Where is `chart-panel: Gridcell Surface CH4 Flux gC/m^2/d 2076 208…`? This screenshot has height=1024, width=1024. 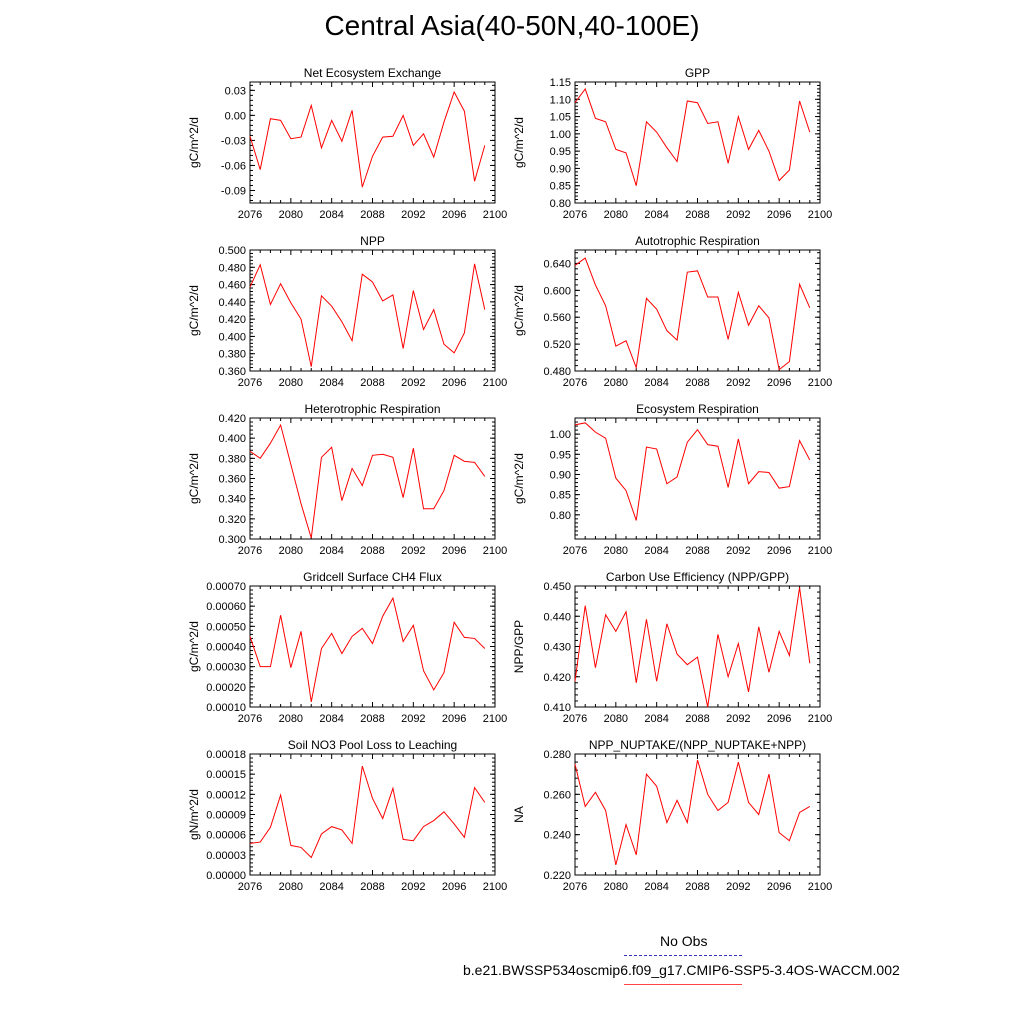 chart-panel: Gridcell Surface CH4 Flux gC/m^2/d 2076 208… is located at coordinates (347, 647).